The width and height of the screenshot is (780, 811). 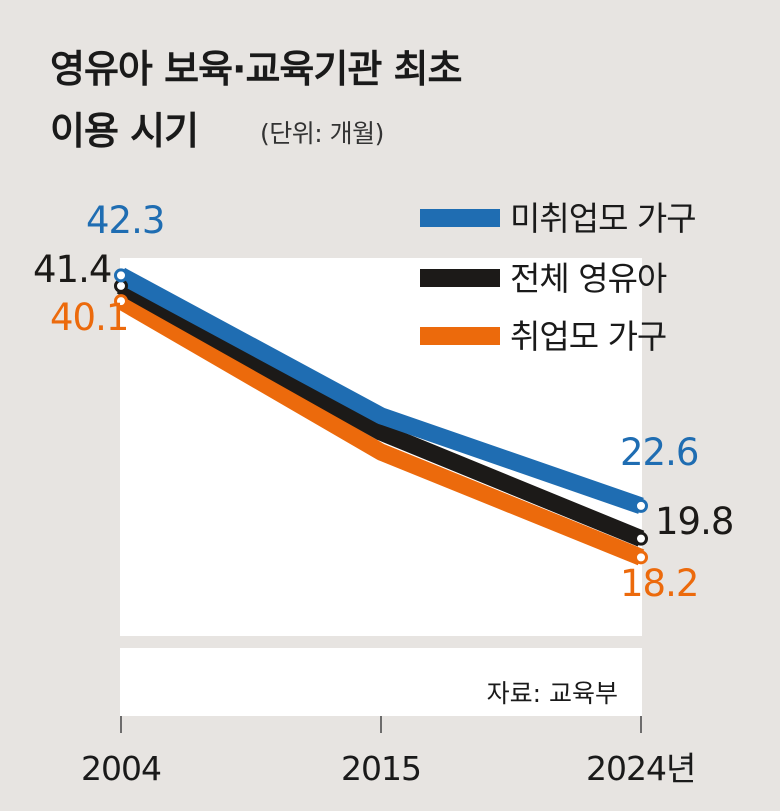 What do you see at coordinates (588, 336) in the screenshot?
I see `legend-label-3: 취업모 가구` at bounding box center [588, 336].